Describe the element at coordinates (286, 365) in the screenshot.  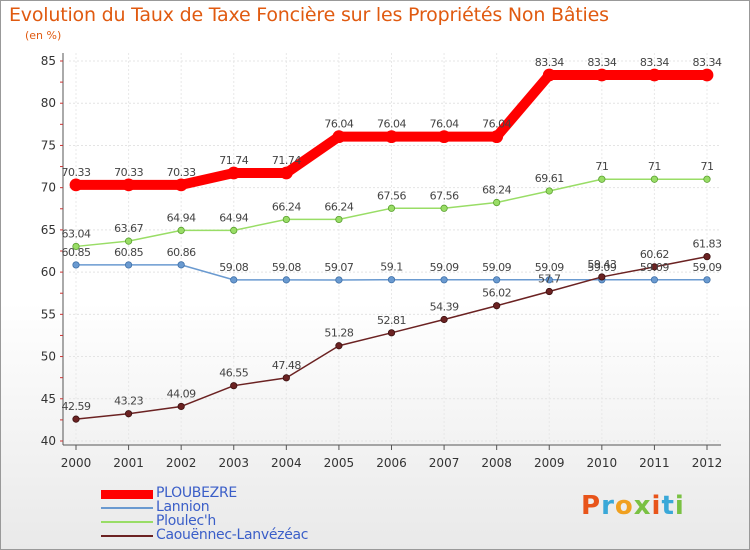
I see `data-label: 47.48` at that location.